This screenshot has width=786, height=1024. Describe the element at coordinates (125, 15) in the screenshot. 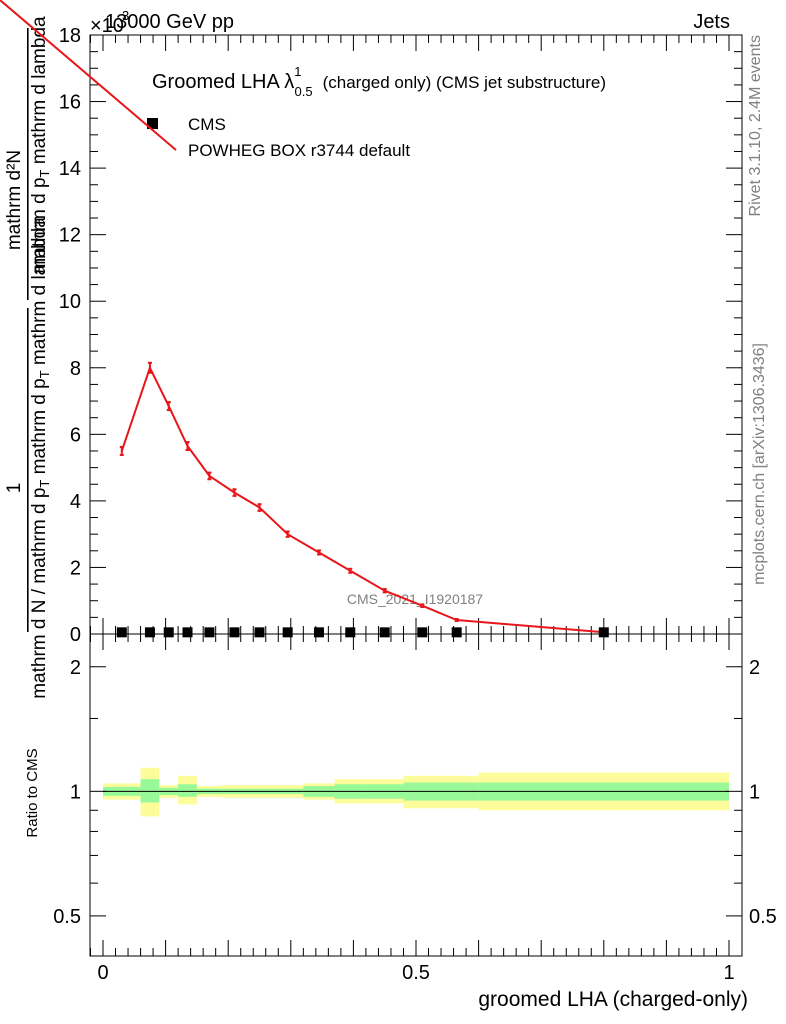

I see `scale-exponent: 3` at that location.